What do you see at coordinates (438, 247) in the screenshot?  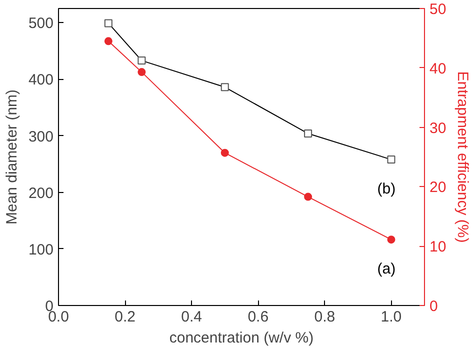 I see `y2-tick-label: 10` at bounding box center [438, 247].